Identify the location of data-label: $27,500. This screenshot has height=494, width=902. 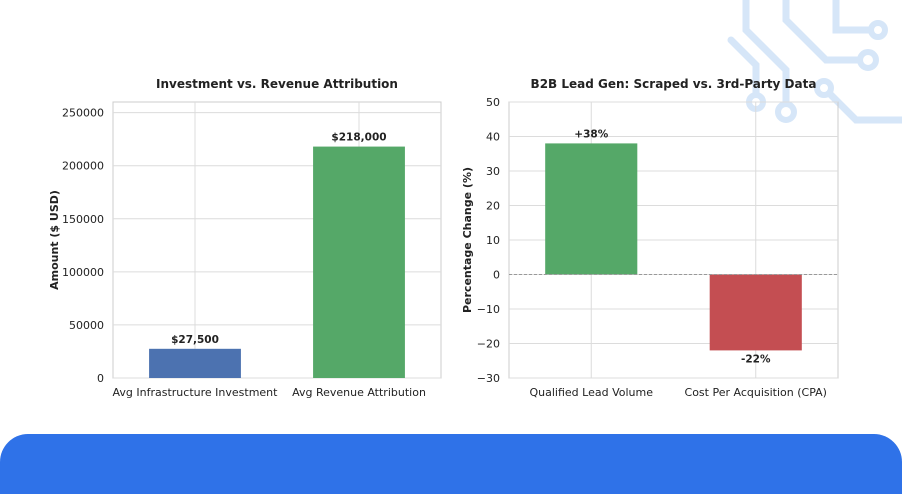
(195, 340).